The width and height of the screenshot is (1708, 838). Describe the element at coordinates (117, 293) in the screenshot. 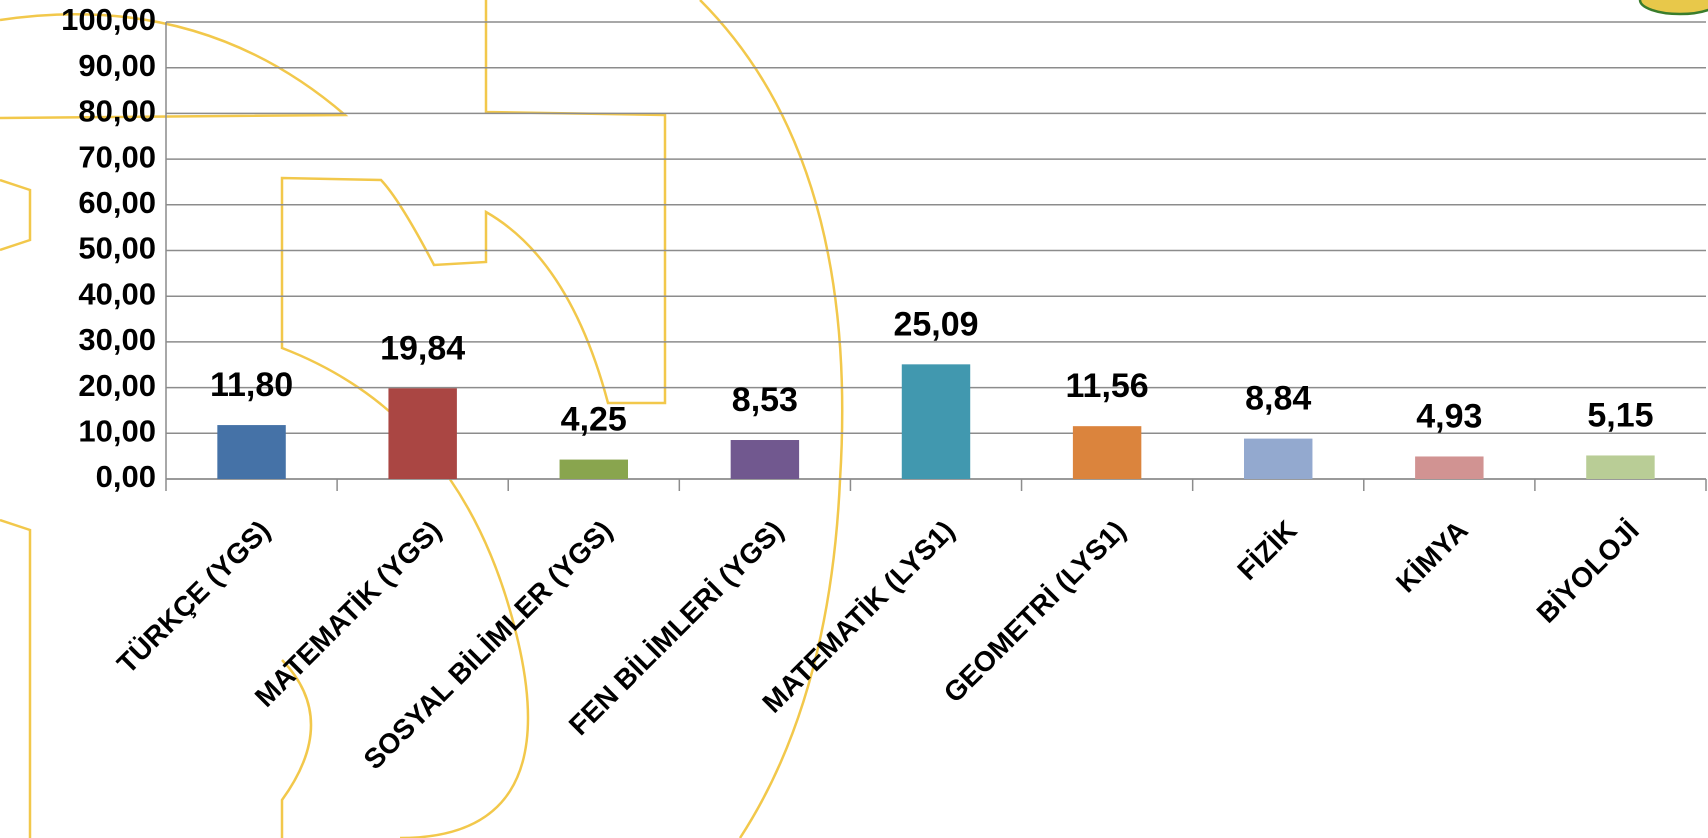

I see `y-tick-label: 40,00` at that location.